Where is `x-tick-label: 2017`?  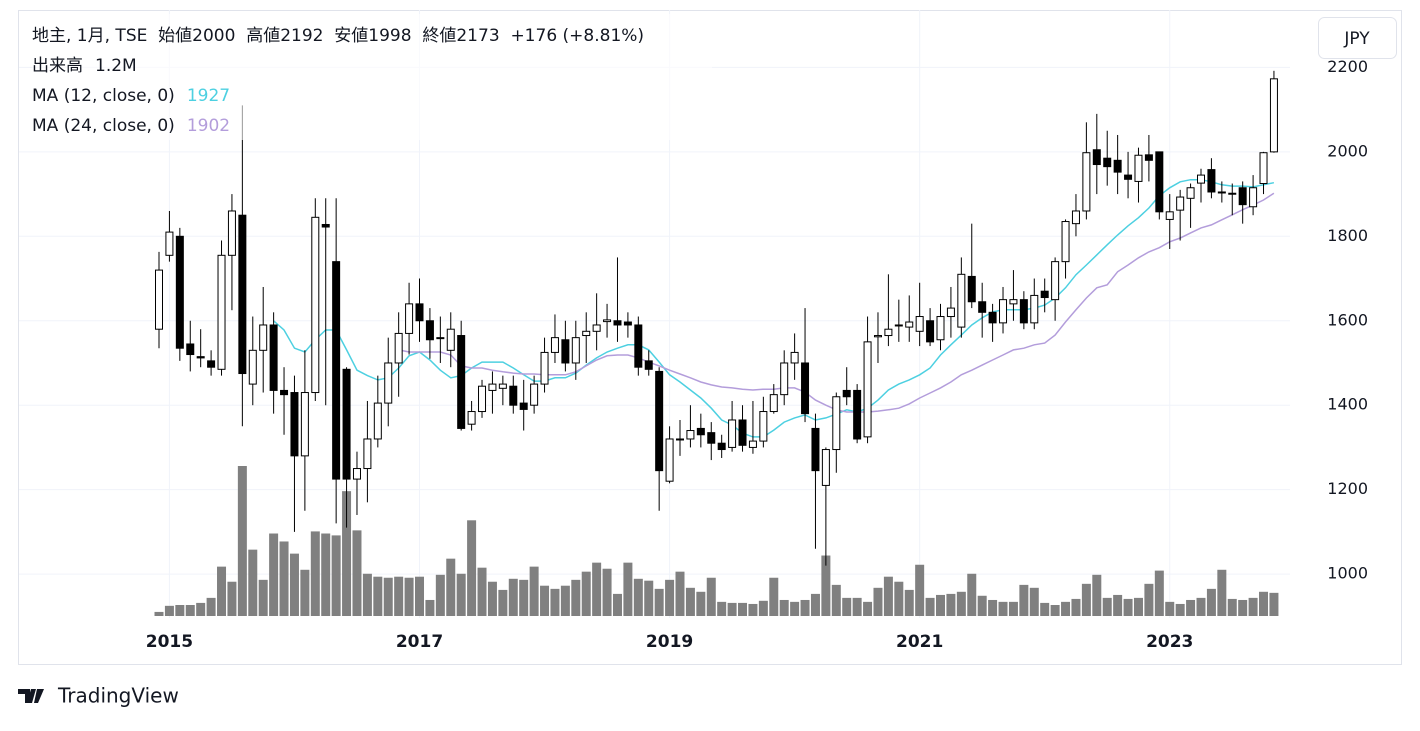
x-tick-label: 2017 is located at coordinates (419, 642).